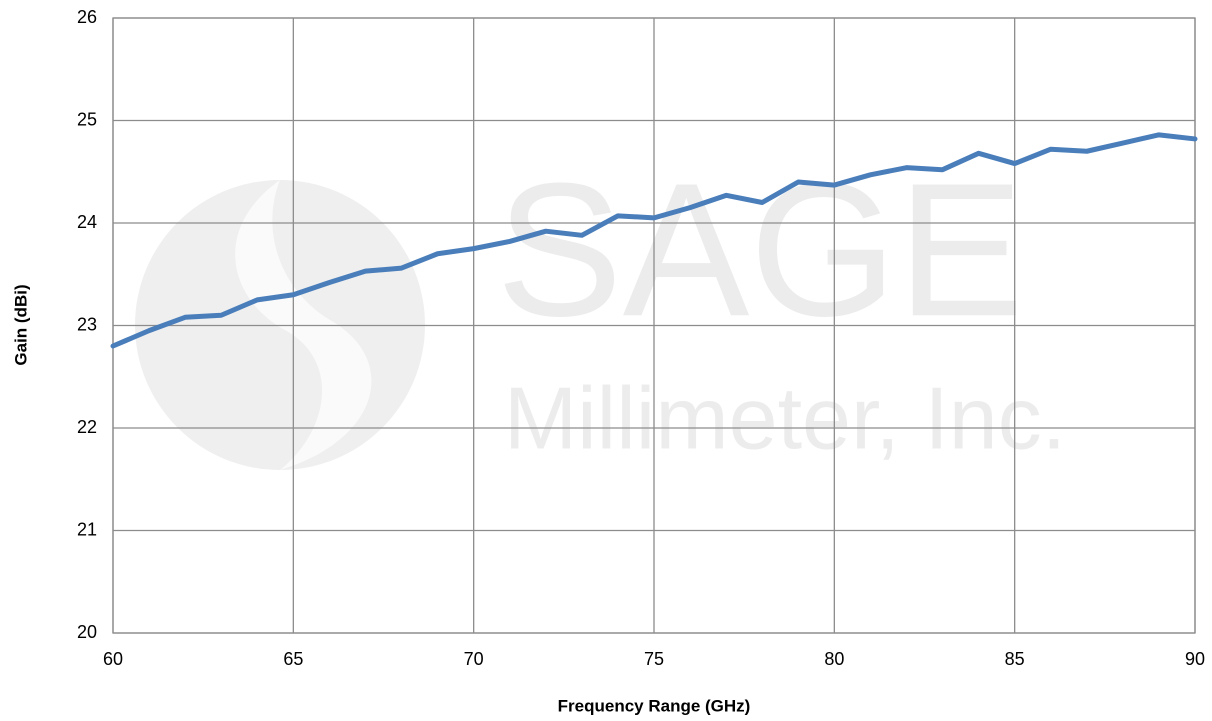  Describe the element at coordinates (654, 659) in the screenshot. I see `x-tick-label: 75` at that location.